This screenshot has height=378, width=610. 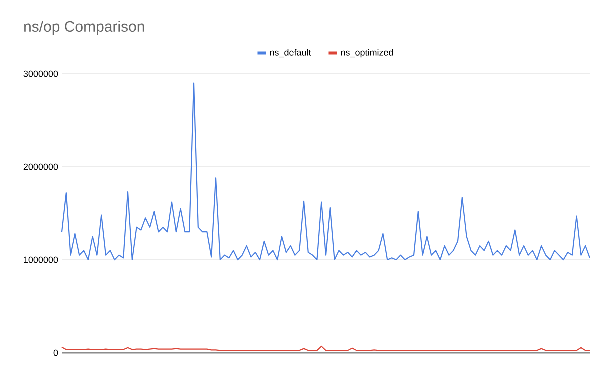 I want to click on legend-label: ns_default, so click(x=291, y=53).